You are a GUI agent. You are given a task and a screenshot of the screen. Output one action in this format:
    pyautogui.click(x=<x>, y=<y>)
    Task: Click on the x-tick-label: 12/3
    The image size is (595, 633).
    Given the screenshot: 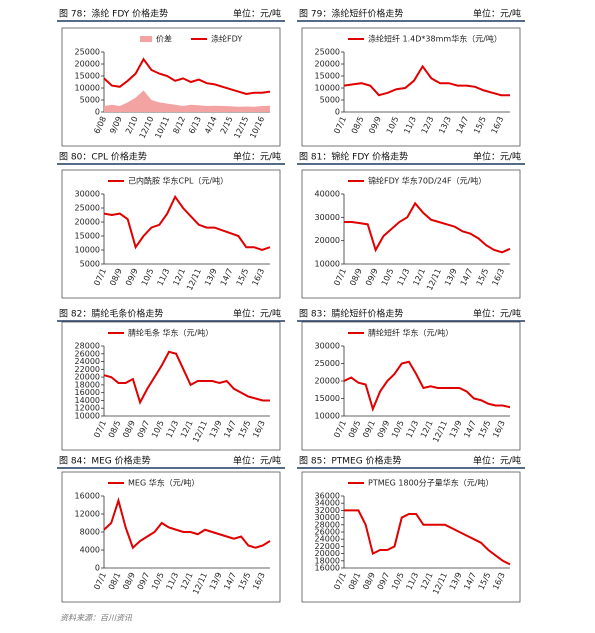 What is the action you would take?
    pyautogui.click(x=428, y=125)
    